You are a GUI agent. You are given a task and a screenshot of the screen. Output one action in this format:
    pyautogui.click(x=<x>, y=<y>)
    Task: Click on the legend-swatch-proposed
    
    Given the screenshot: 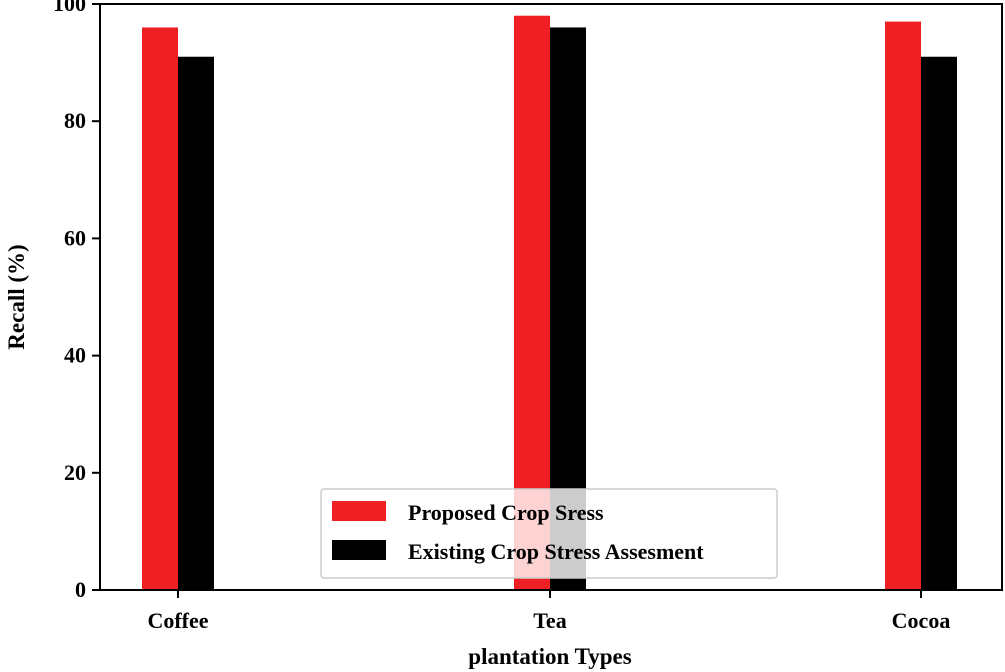 What is the action you would take?
    pyautogui.click(x=359, y=511)
    